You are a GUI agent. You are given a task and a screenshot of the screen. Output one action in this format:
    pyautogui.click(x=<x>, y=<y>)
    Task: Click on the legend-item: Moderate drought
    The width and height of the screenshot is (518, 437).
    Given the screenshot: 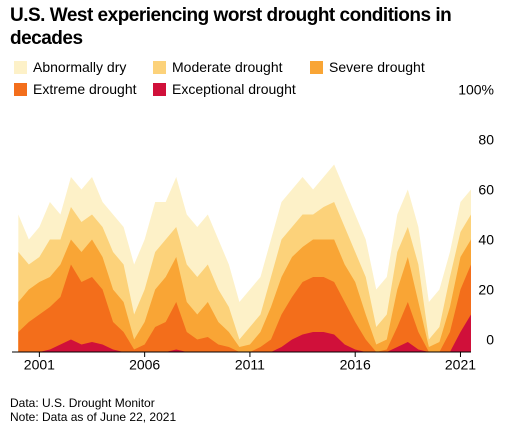 What is the action you would take?
    pyautogui.click(x=218, y=67)
    